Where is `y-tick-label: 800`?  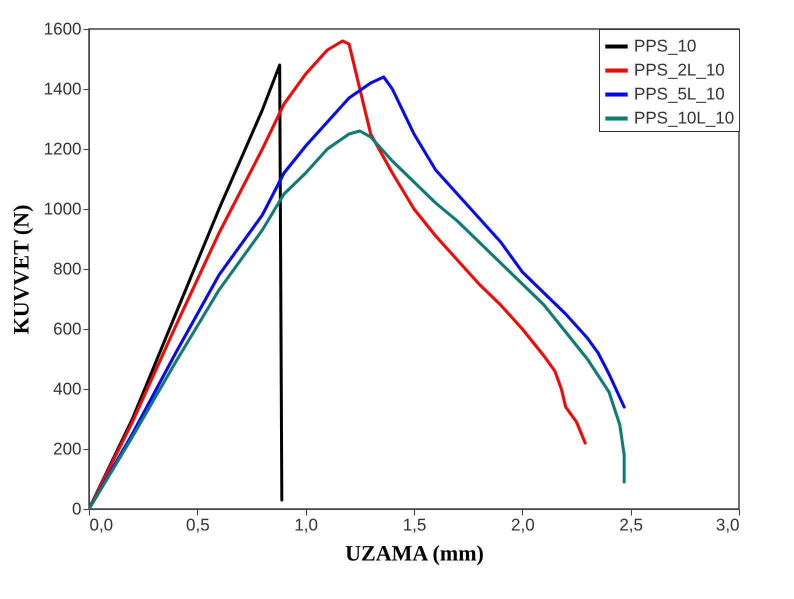
y-tick-label: 800 is located at coordinates (67, 269).